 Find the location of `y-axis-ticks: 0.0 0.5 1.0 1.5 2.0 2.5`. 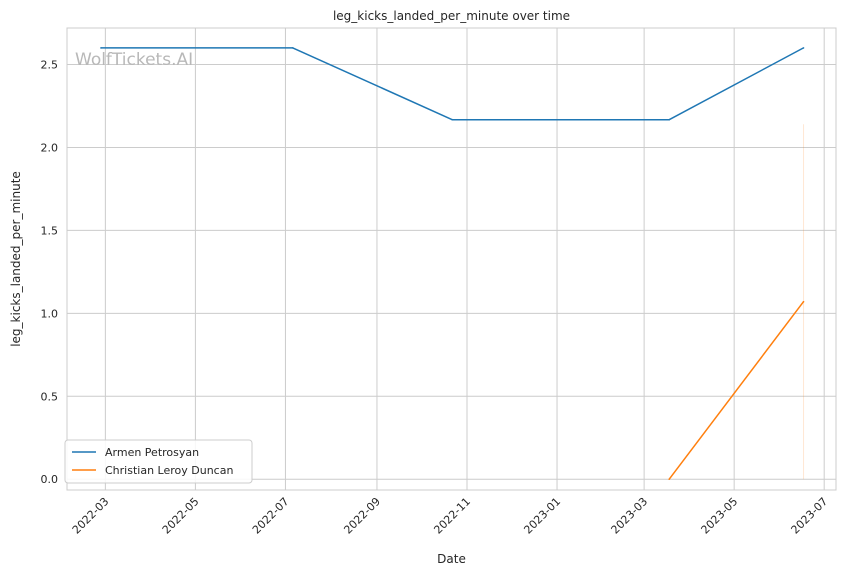

y-axis-ticks: 0.0 0.5 1.0 1.5 2.0 2.5 is located at coordinates (50, 272).